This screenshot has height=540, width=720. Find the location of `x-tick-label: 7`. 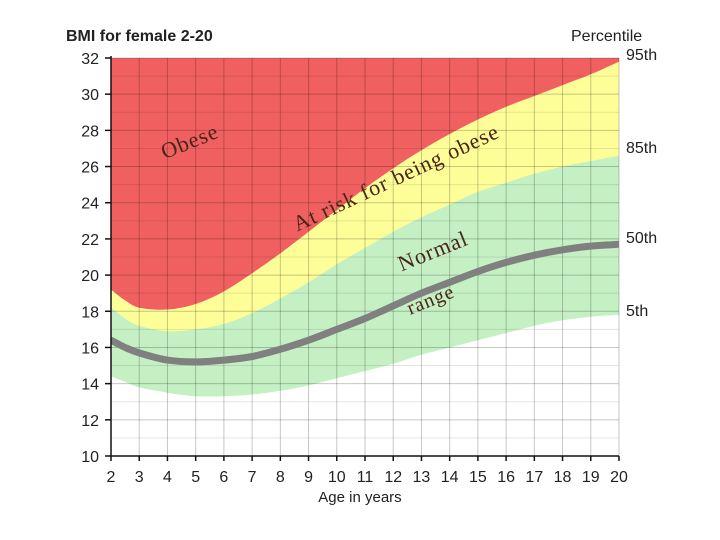

x-tick-label: 7 is located at coordinates (252, 477).